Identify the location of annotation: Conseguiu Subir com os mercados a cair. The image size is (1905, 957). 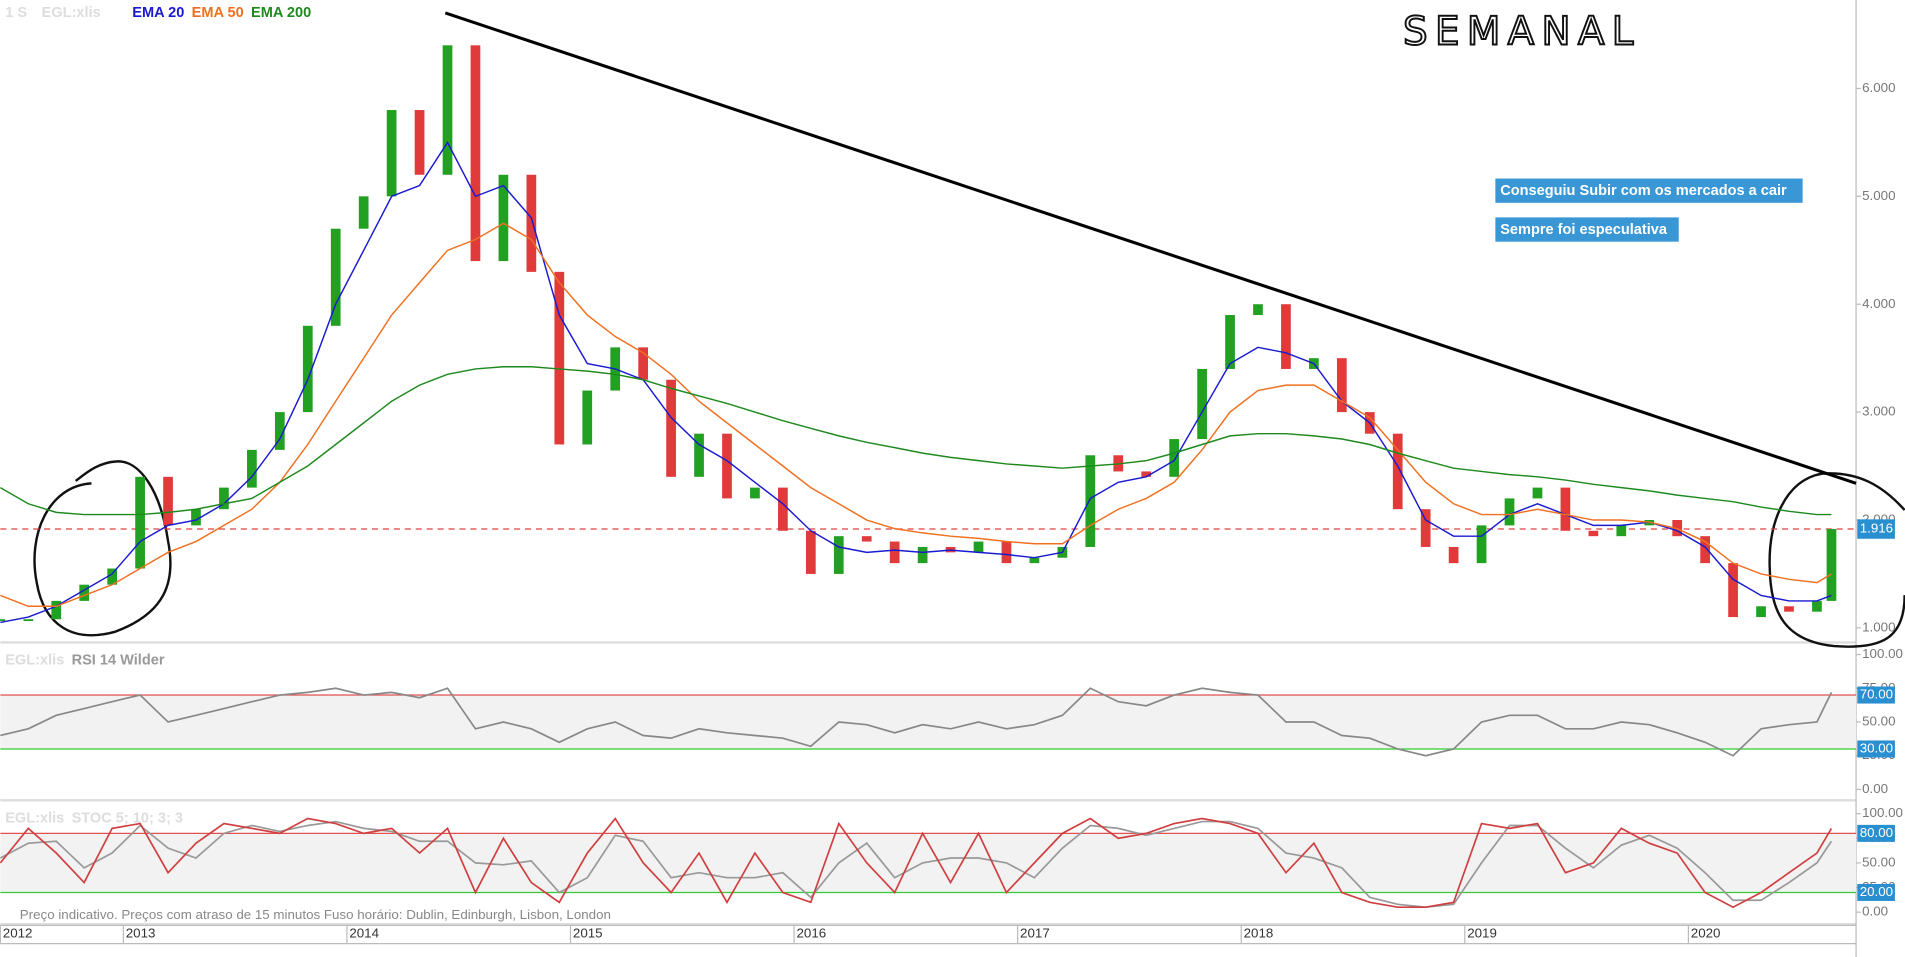
(1643, 191).